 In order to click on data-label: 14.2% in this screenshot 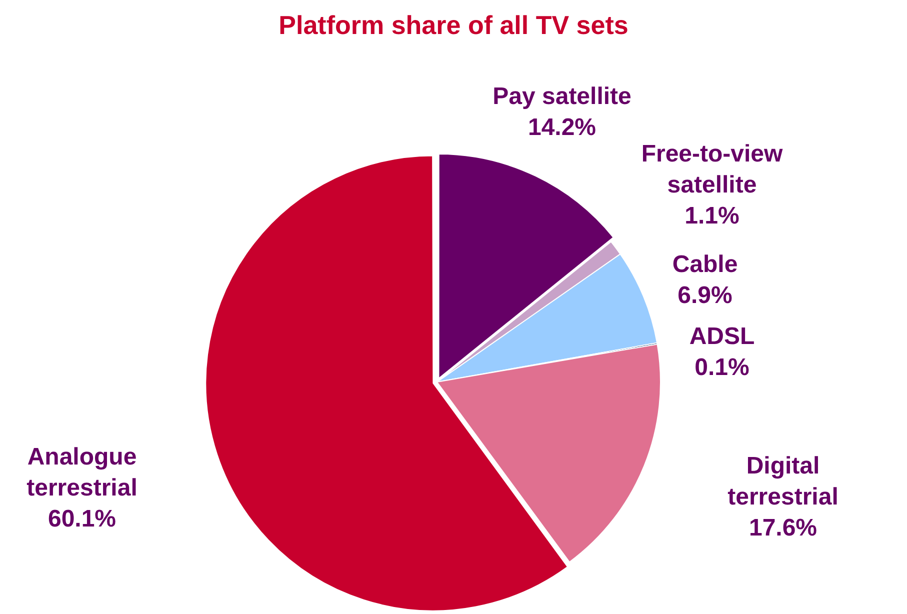, I will do `click(562, 128)`.